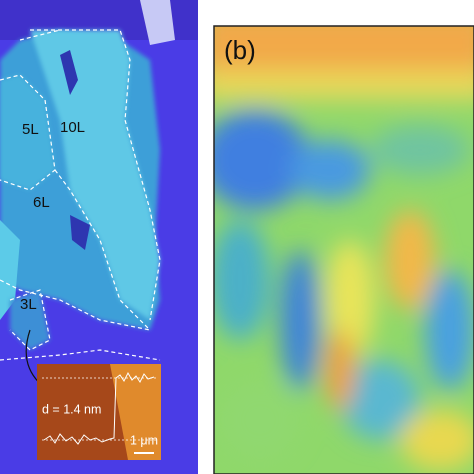 Image resolution: width=474 pixels, height=474 pixels. I want to click on layer-label: 5L, so click(30, 129).